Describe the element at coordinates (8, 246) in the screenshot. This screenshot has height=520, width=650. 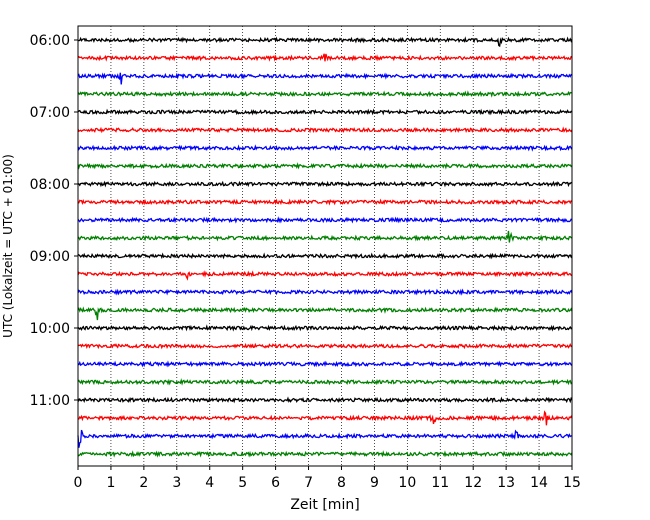
I see `y-axis-title: UTC (Lokalzeit = UTC + 01:00)` at that location.